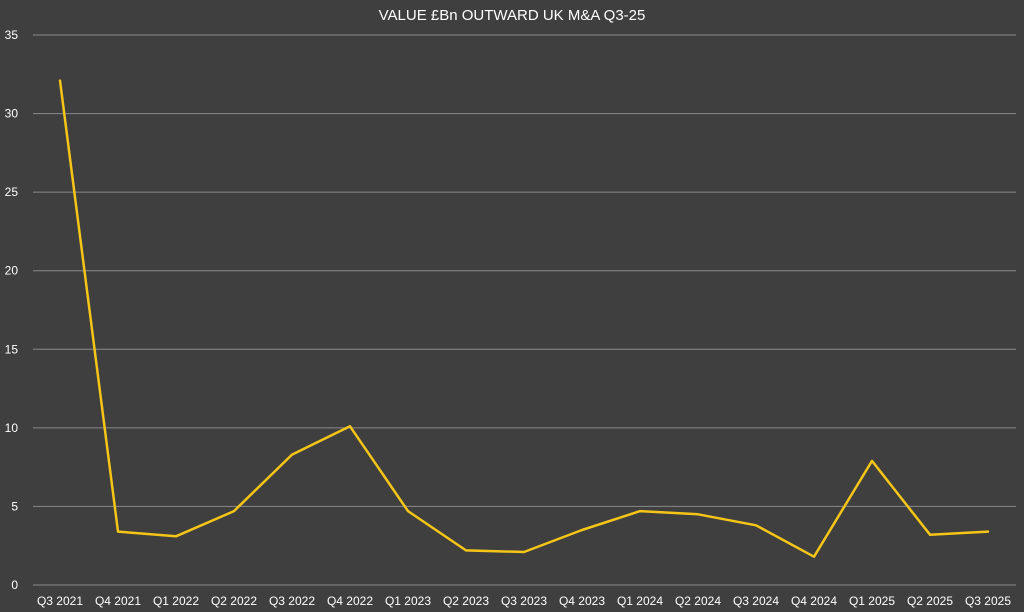 The width and height of the screenshot is (1024, 612). I want to click on y-tick-label: 20, so click(12, 271).